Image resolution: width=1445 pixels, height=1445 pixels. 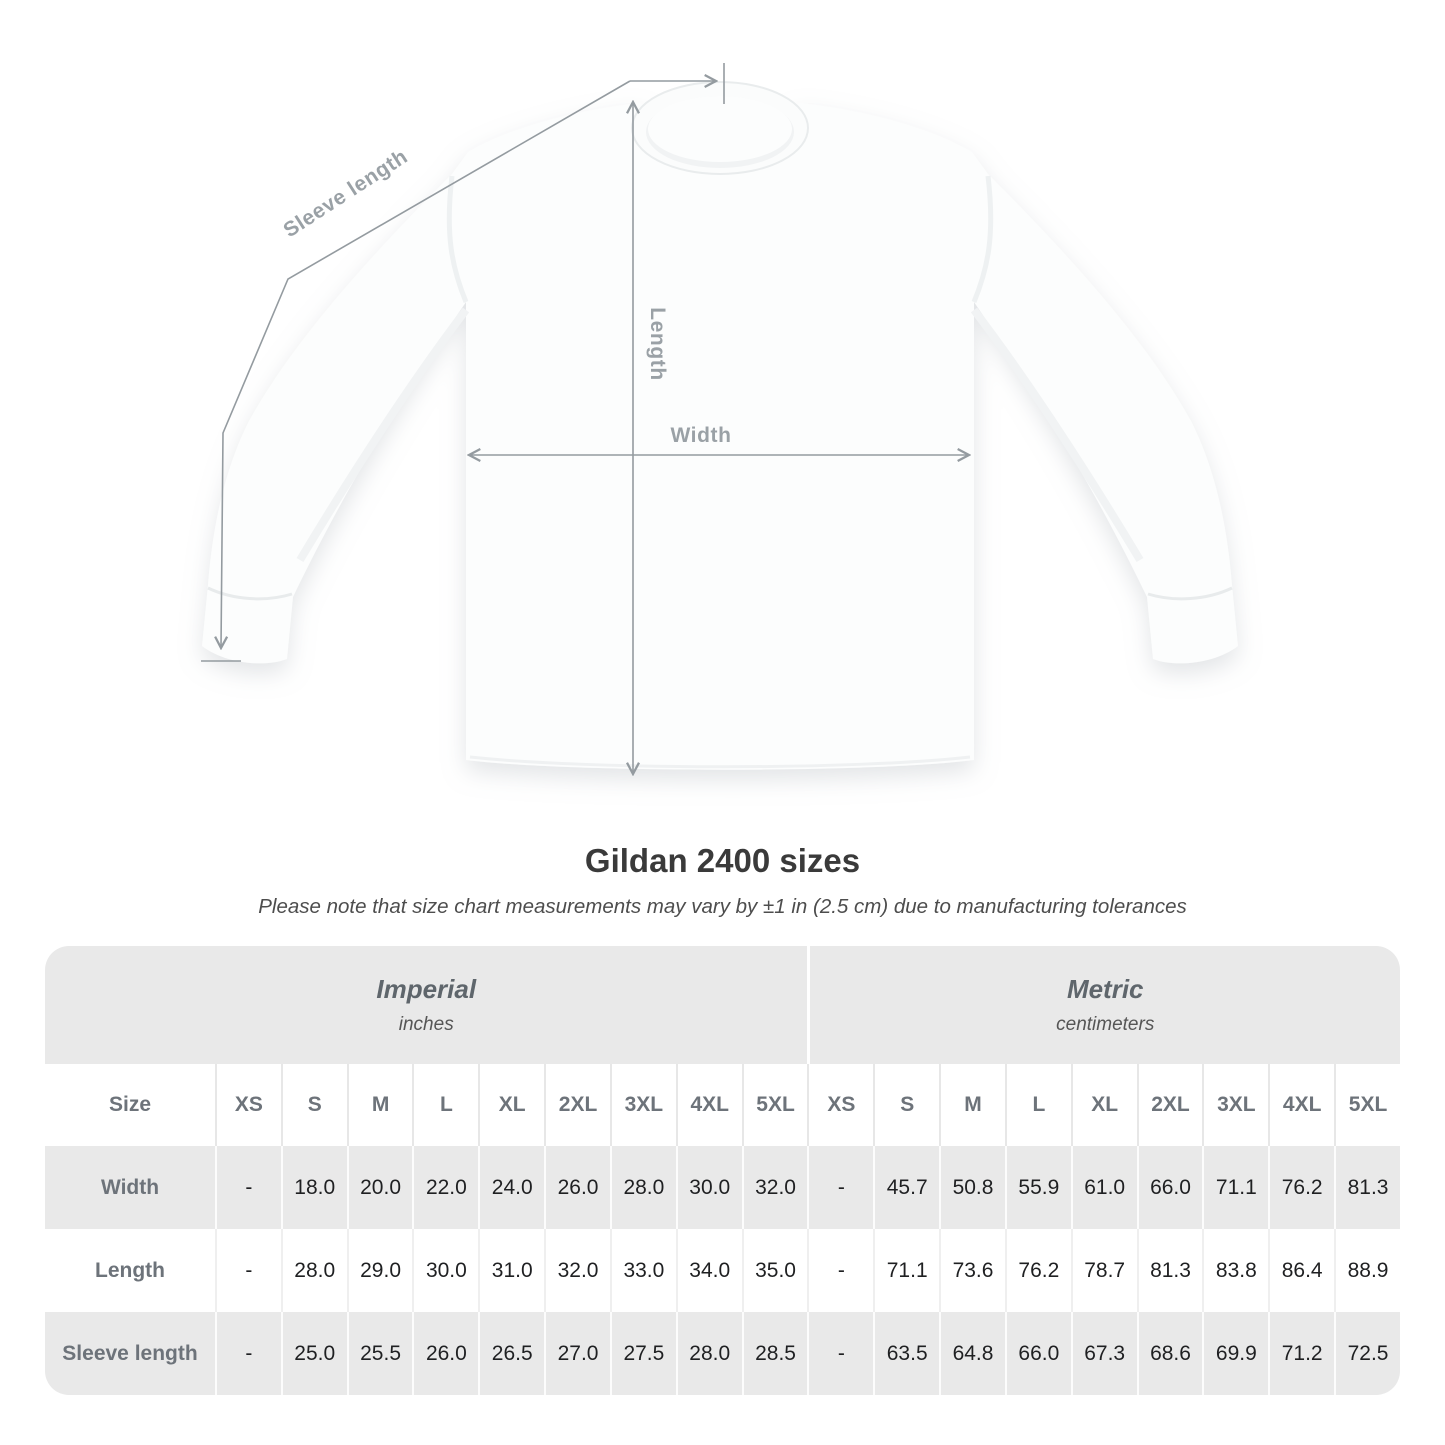 I want to click on length-imperial-value: -, so click(x=248, y=1270).